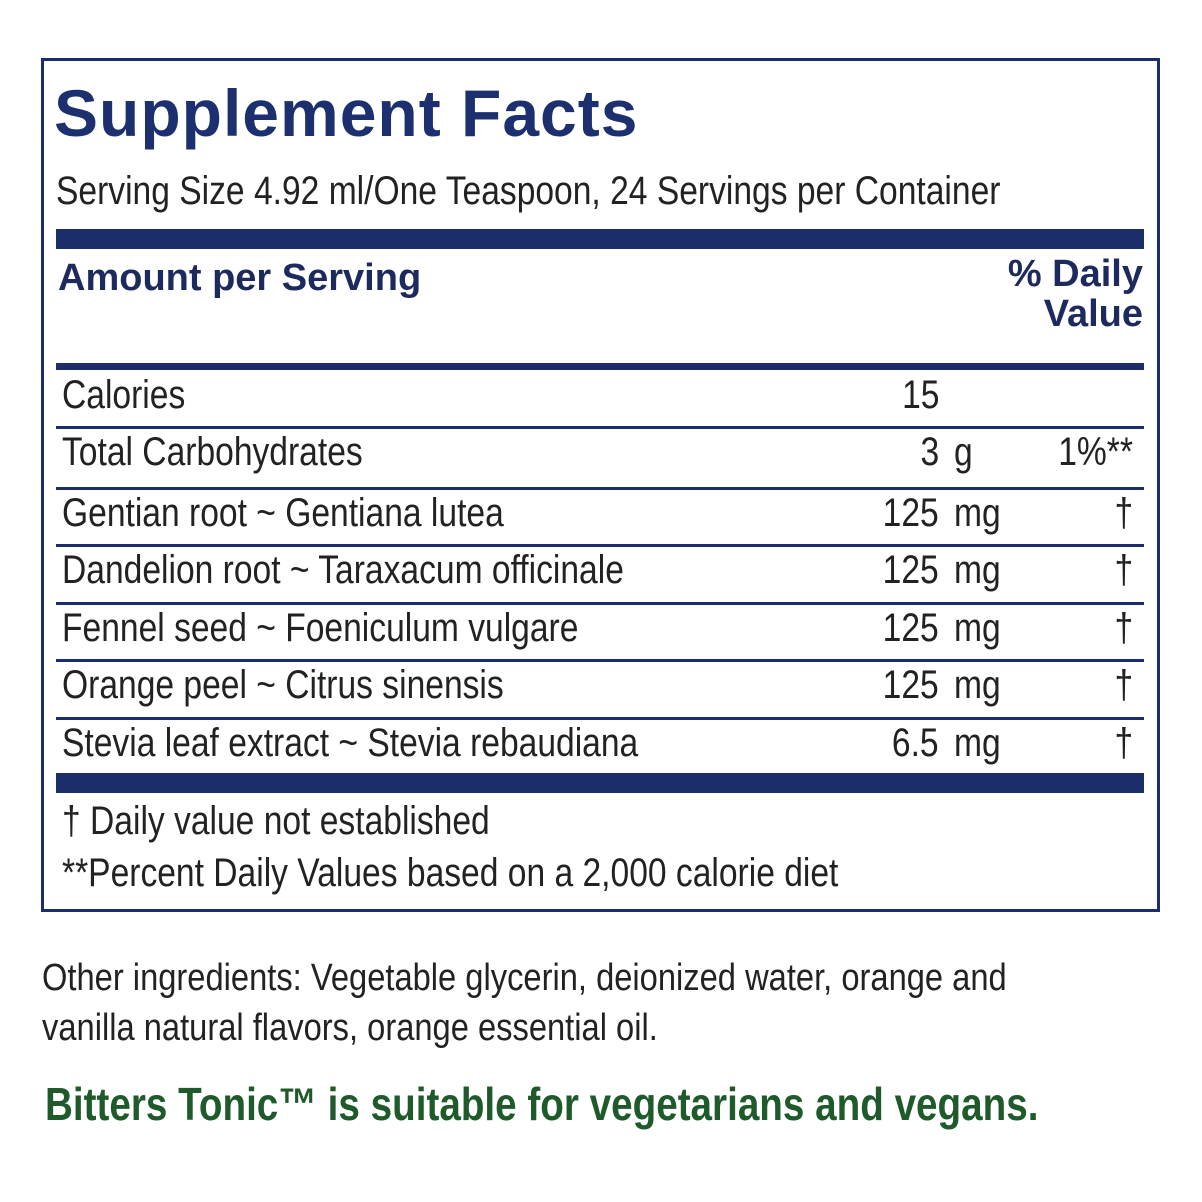  I want to click on daily-value-text: 1%**, so click(1095, 452).